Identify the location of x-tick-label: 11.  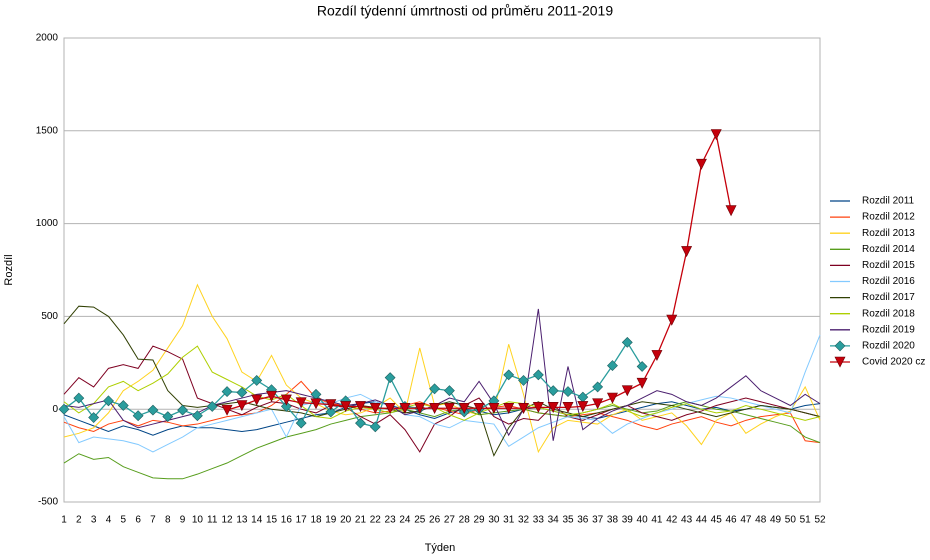
(212, 520).